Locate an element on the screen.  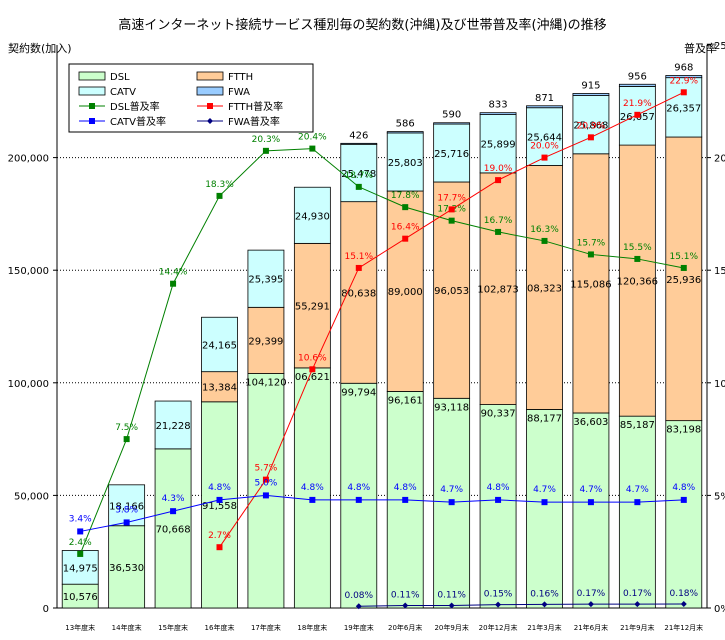
legend-label: DSL普及率 is located at coordinates (135, 106).